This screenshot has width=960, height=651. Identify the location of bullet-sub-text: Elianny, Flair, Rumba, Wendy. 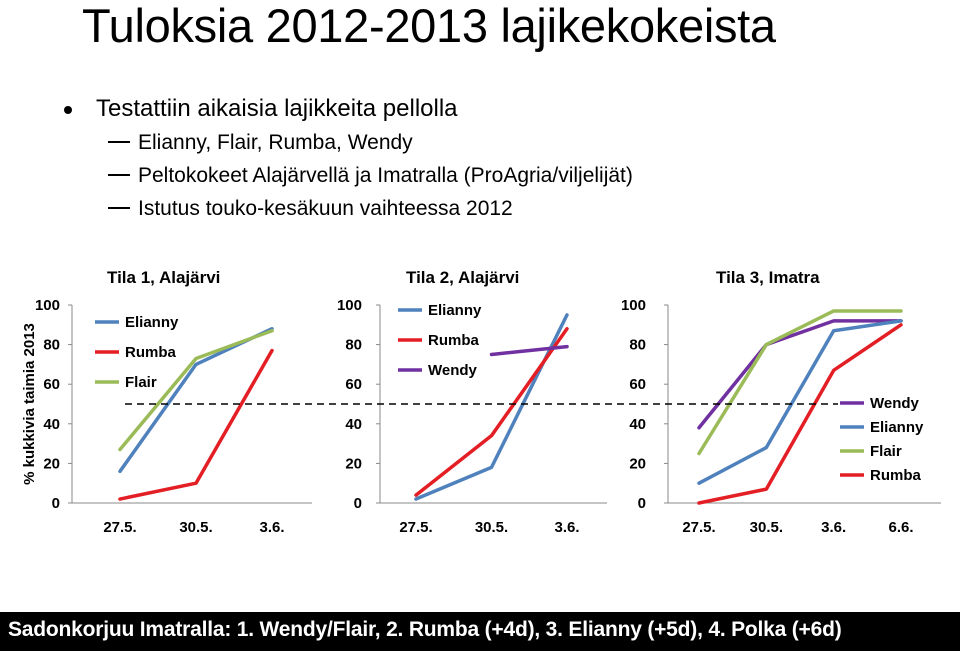
(275, 142).